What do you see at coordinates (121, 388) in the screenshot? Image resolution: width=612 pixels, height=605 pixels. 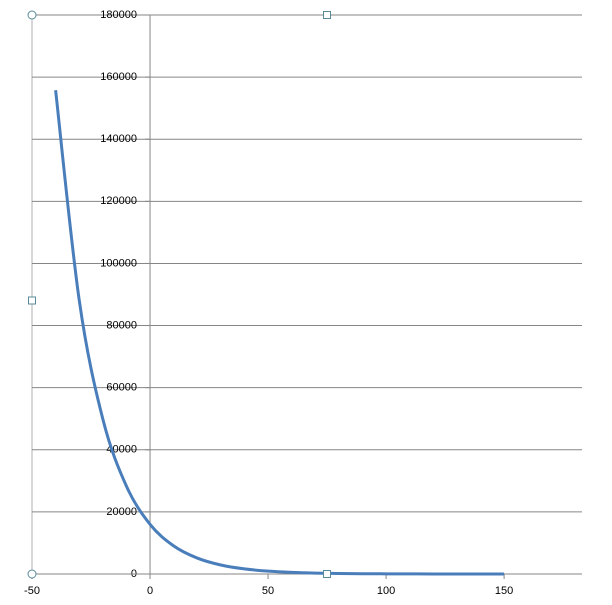 I see `y-tick-label: 60000` at bounding box center [121, 388].